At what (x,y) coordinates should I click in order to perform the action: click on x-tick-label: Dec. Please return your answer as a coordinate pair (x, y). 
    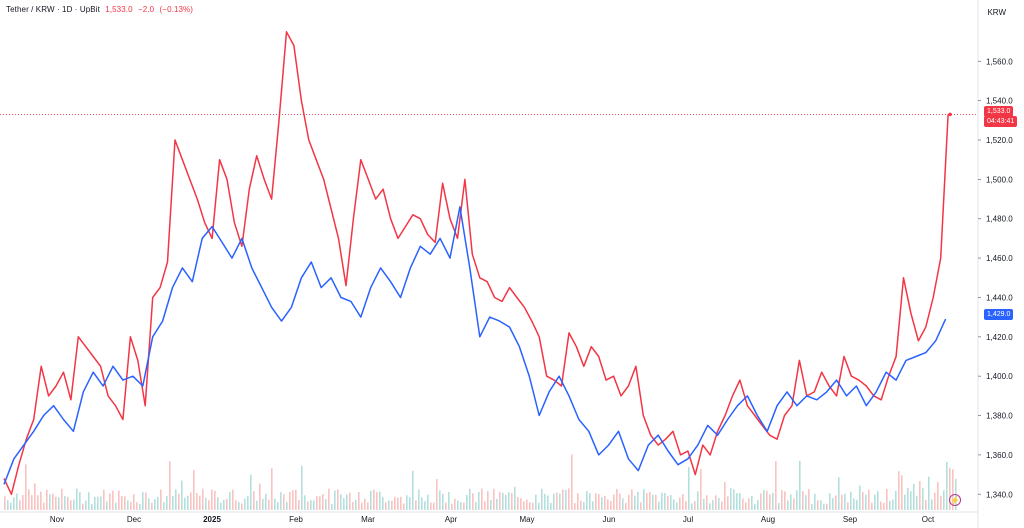
    Looking at the image, I should click on (134, 519).